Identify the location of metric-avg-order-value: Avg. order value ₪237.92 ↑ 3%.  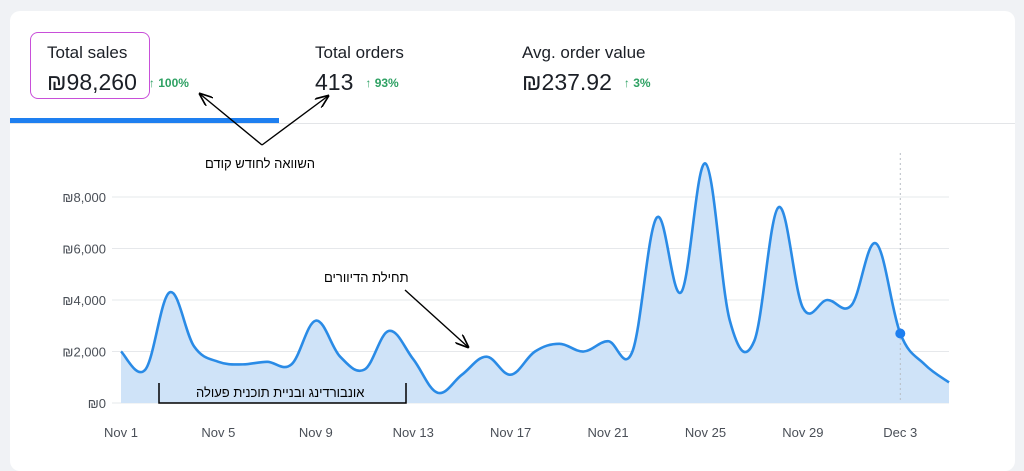
(586, 69).